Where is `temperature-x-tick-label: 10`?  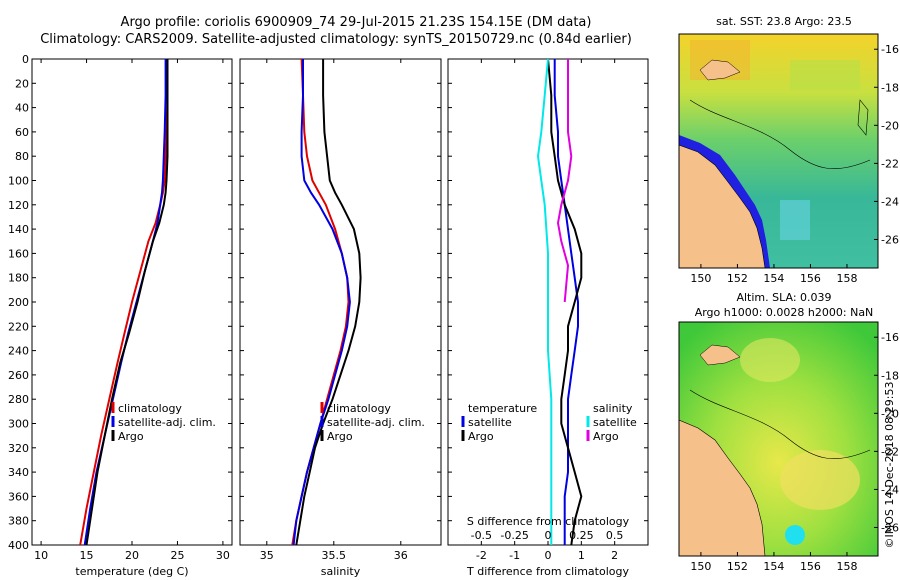 temperature-x-tick-label: 10 is located at coordinates (41, 555).